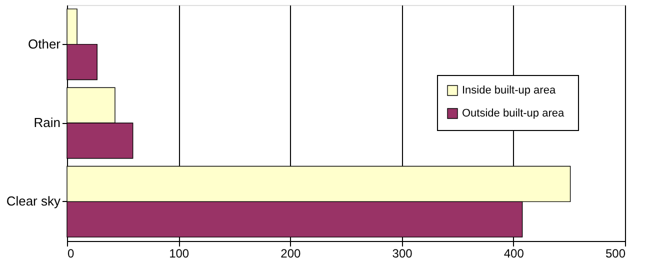 The width and height of the screenshot is (669, 272). Describe the element at coordinates (47, 122) in the screenshot. I see `y-tick-label: Rain` at that location.